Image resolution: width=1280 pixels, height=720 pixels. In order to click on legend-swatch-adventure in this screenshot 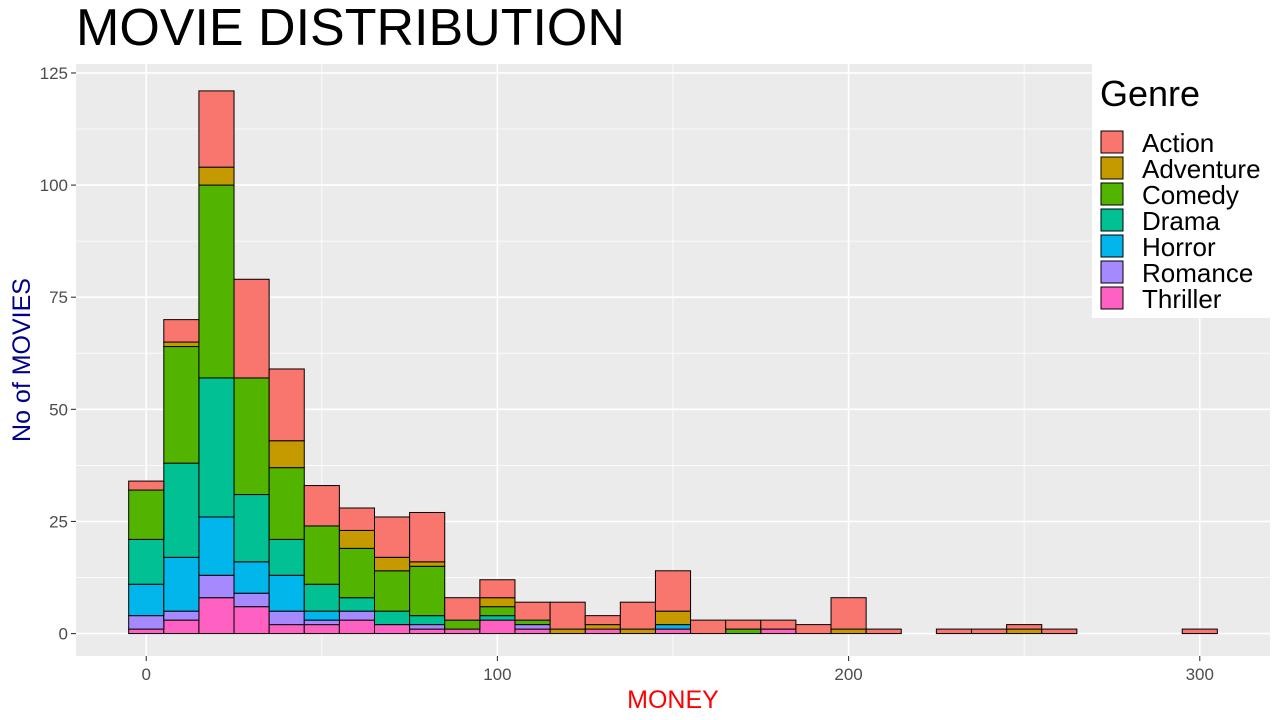, I will do `click(1112, 168)`.